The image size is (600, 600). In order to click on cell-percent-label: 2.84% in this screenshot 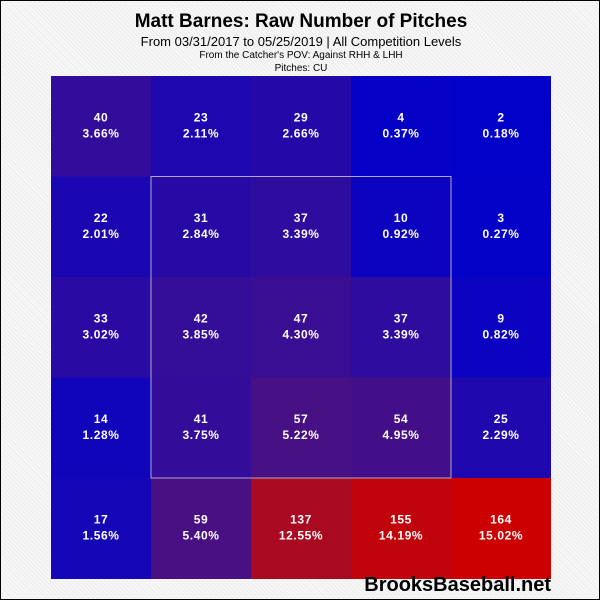, I will do `click(200, 234)`.